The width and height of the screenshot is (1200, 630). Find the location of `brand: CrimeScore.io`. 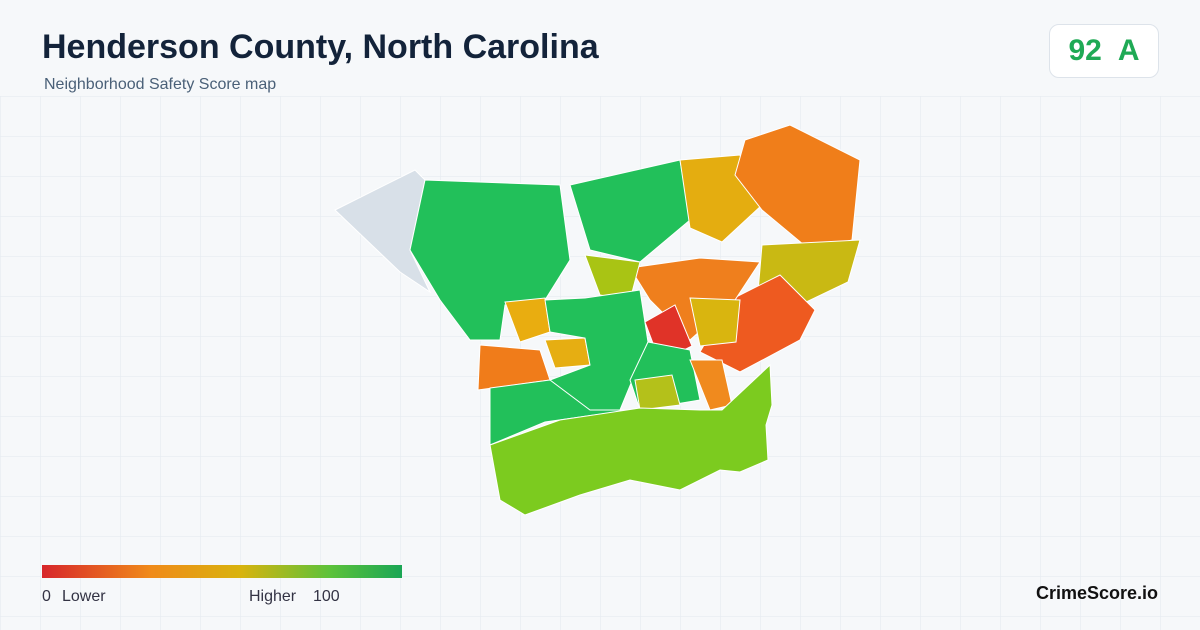

brand: CrimeScore.io is located at coordinates (1096, 593).